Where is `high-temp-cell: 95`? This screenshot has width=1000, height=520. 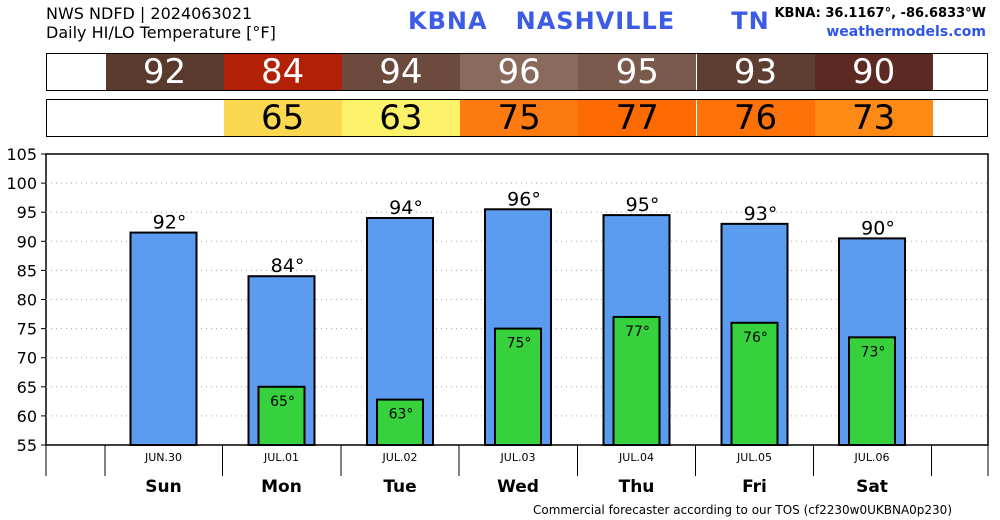
high-temp-cell: 95 is located at coordinates (637, 72).